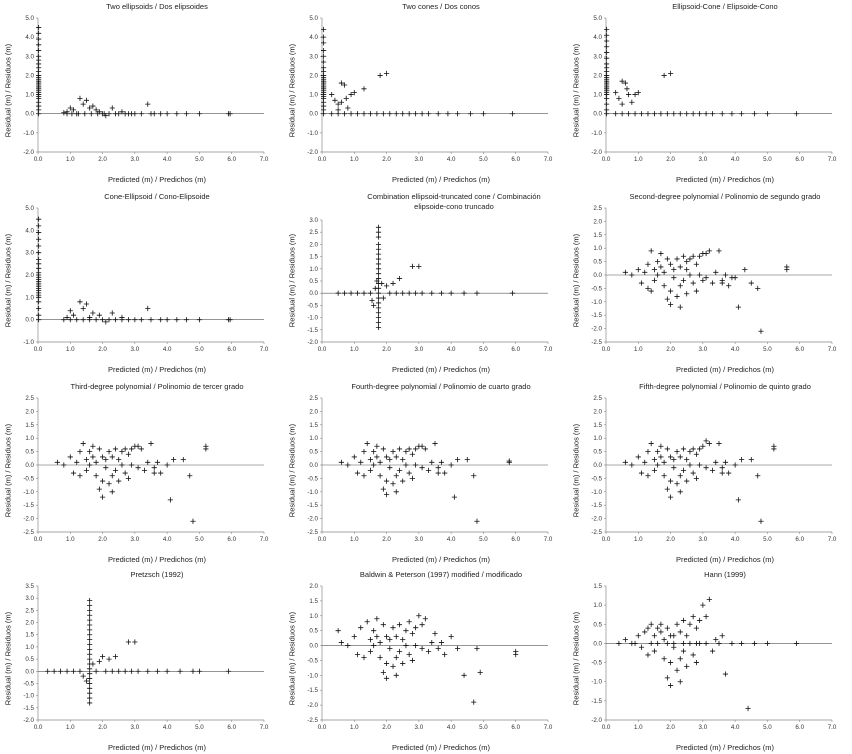 The height and width of the screenshot is (754, 852). Describe the element at coordinates (767, 727) in the screenshot. I see `x-tick-label: 5.0` at that location.